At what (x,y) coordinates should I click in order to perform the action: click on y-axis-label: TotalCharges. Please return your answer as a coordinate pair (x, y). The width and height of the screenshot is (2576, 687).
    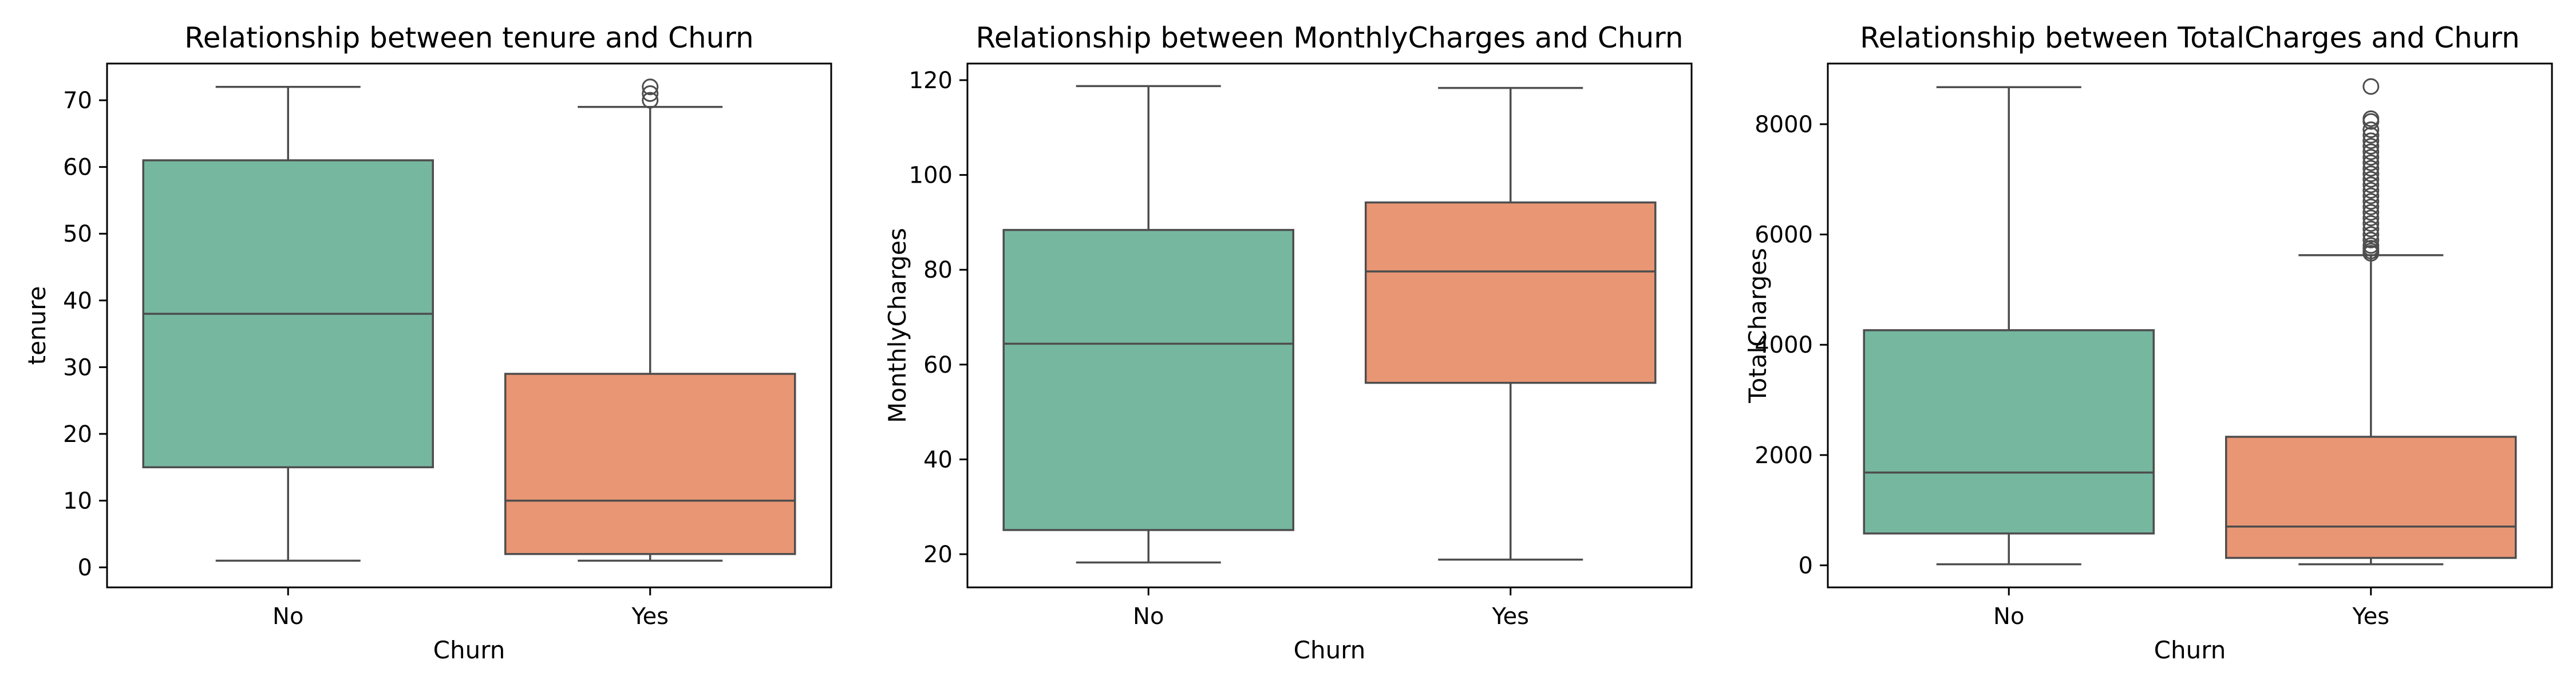
    Looking at the image, I should click on (1758, 326).